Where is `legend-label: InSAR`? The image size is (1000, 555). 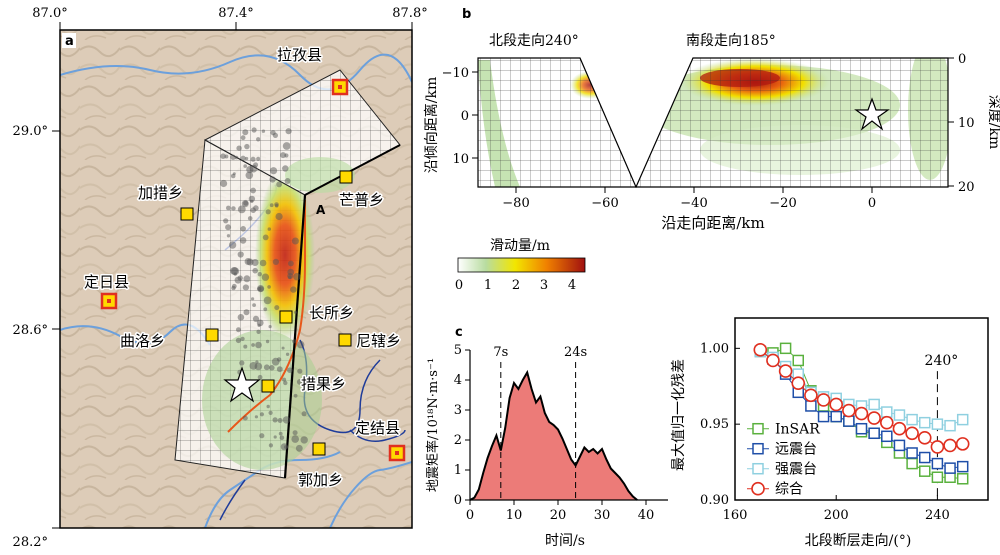
legend-label: InSAR is located at coordinates (797, 430).